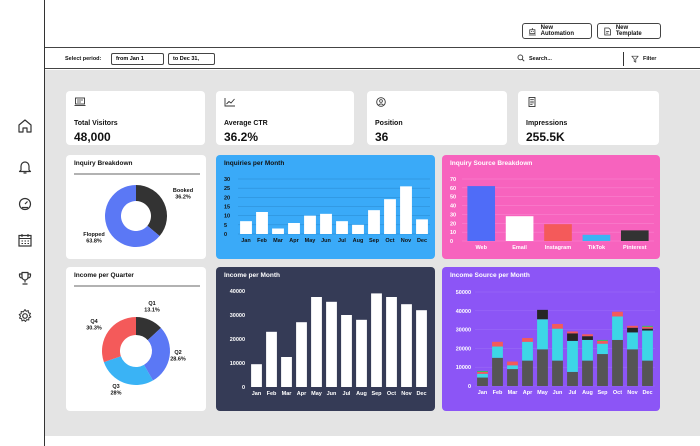  What do you see at coordinates (532, 31) in the screenshot?
I see `robot-icon` at bounding box center [532, 31].